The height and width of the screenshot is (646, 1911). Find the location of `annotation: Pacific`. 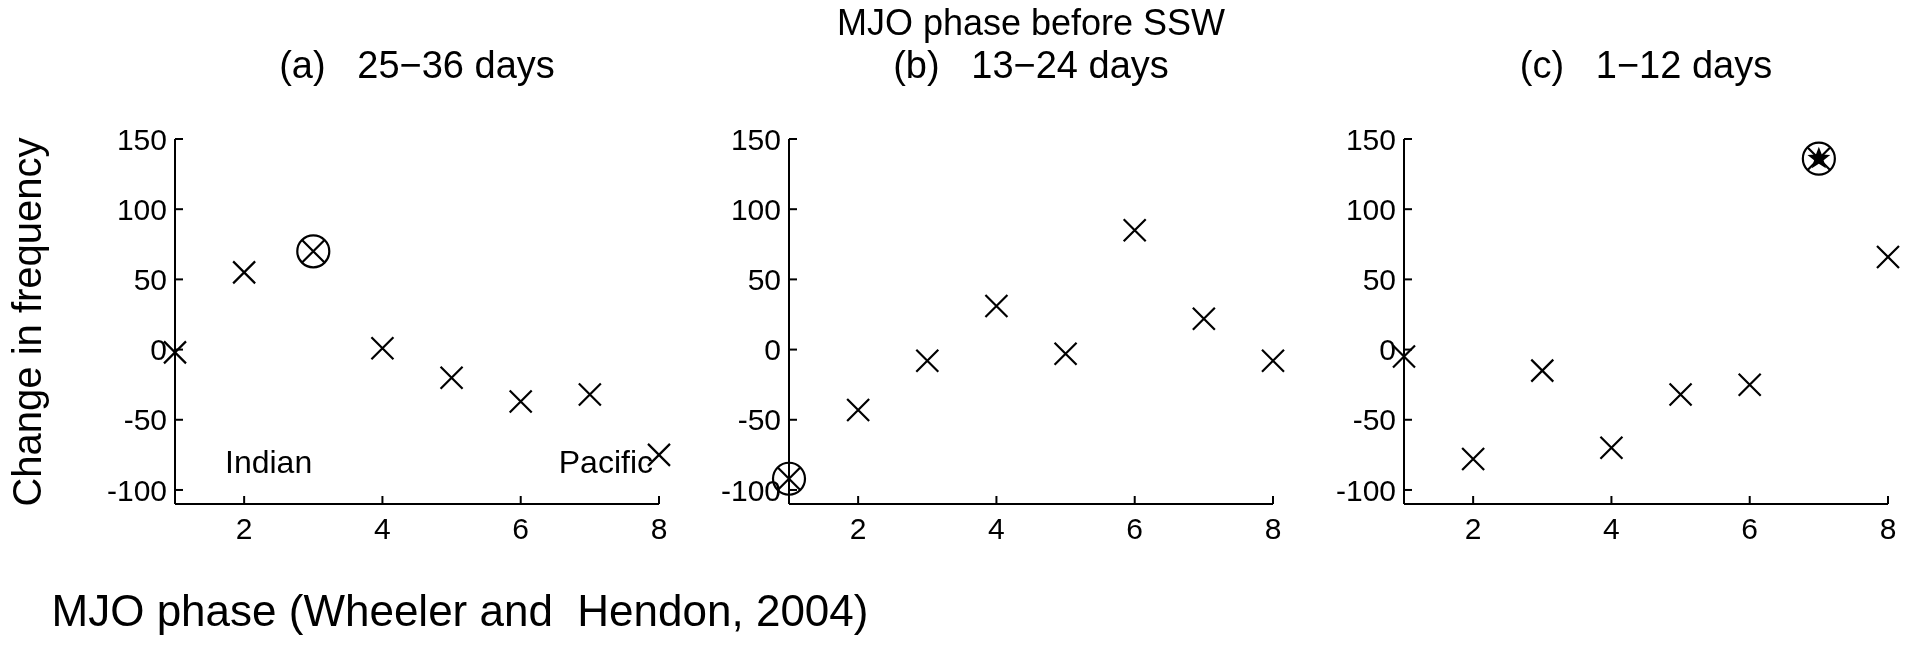

annotation: Pacific is located at coordinates (605, 462).